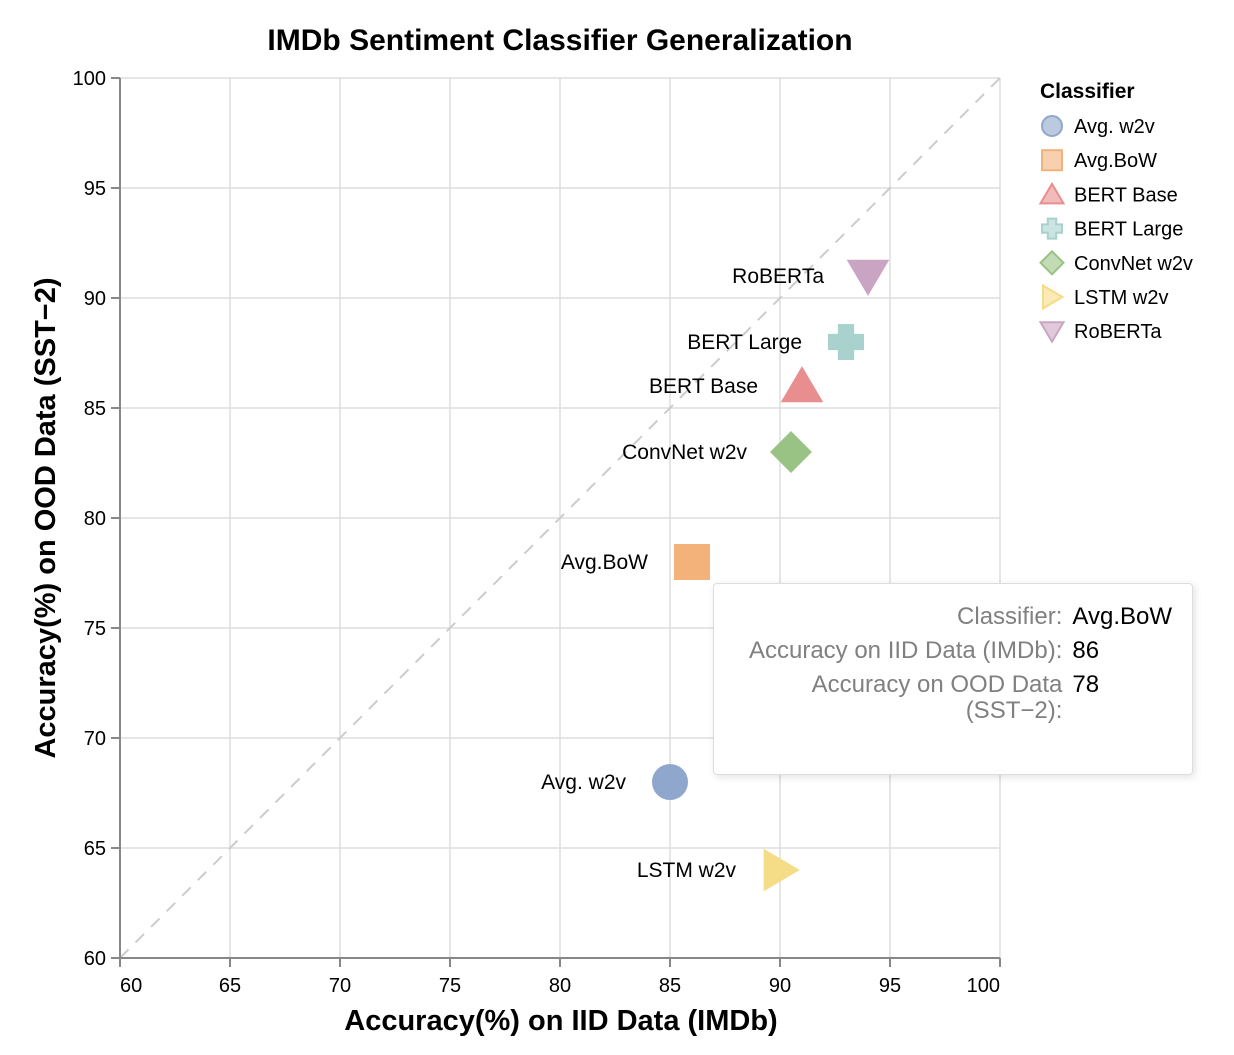  Describe the element at coordinates (95, 519) in the screenshot. I see `y-tick-label: 80` at that location.